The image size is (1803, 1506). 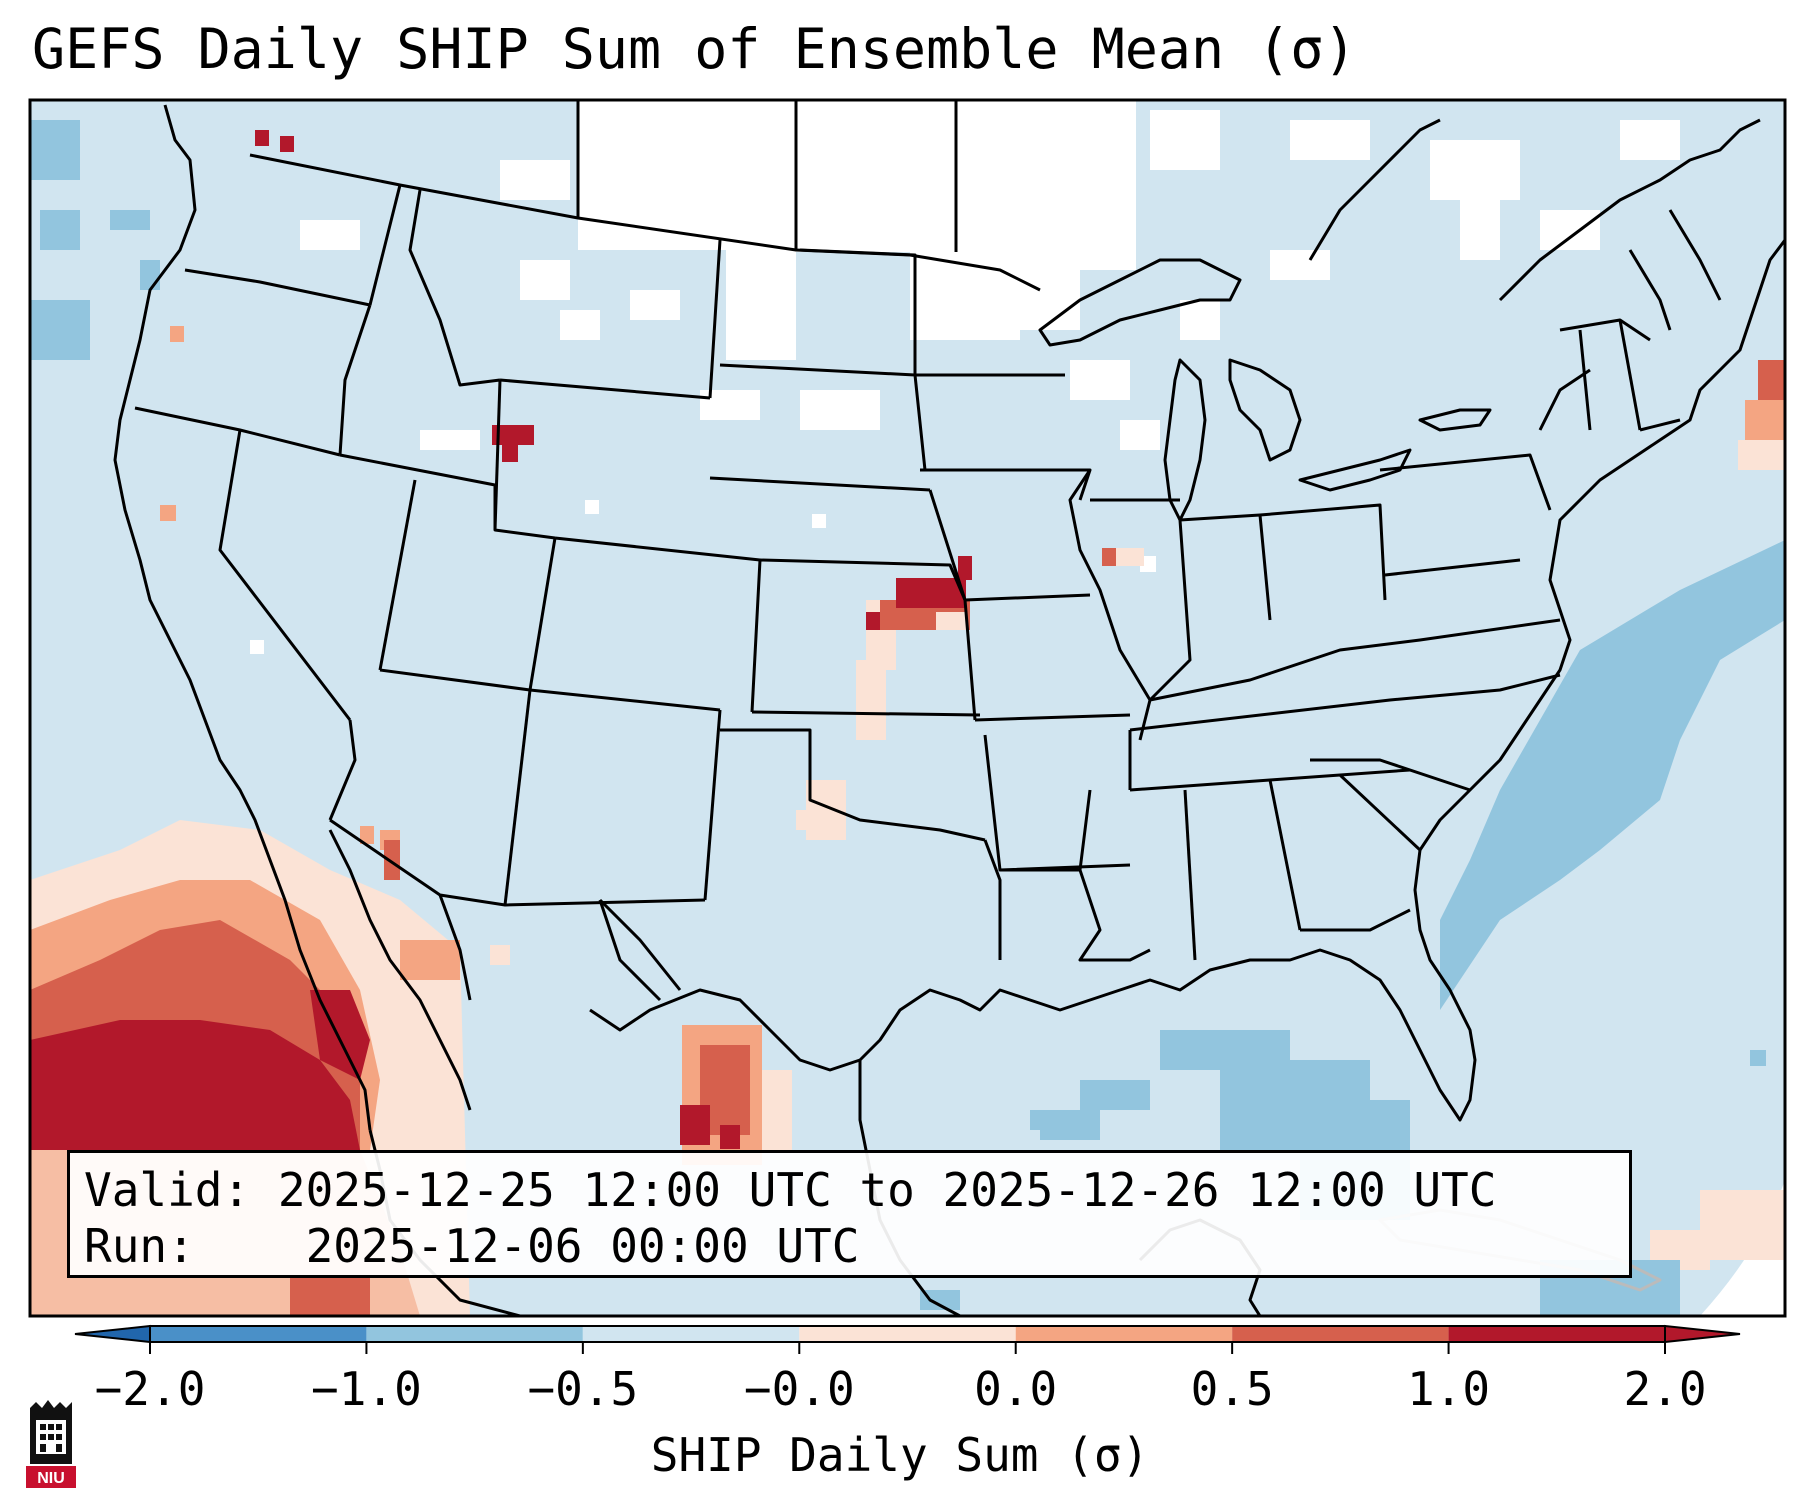 What do you see at coordinates (1742, 1248) in the screenshot?
I see `projection-edge-bottom-right` at bounding box center [1742, 1248].